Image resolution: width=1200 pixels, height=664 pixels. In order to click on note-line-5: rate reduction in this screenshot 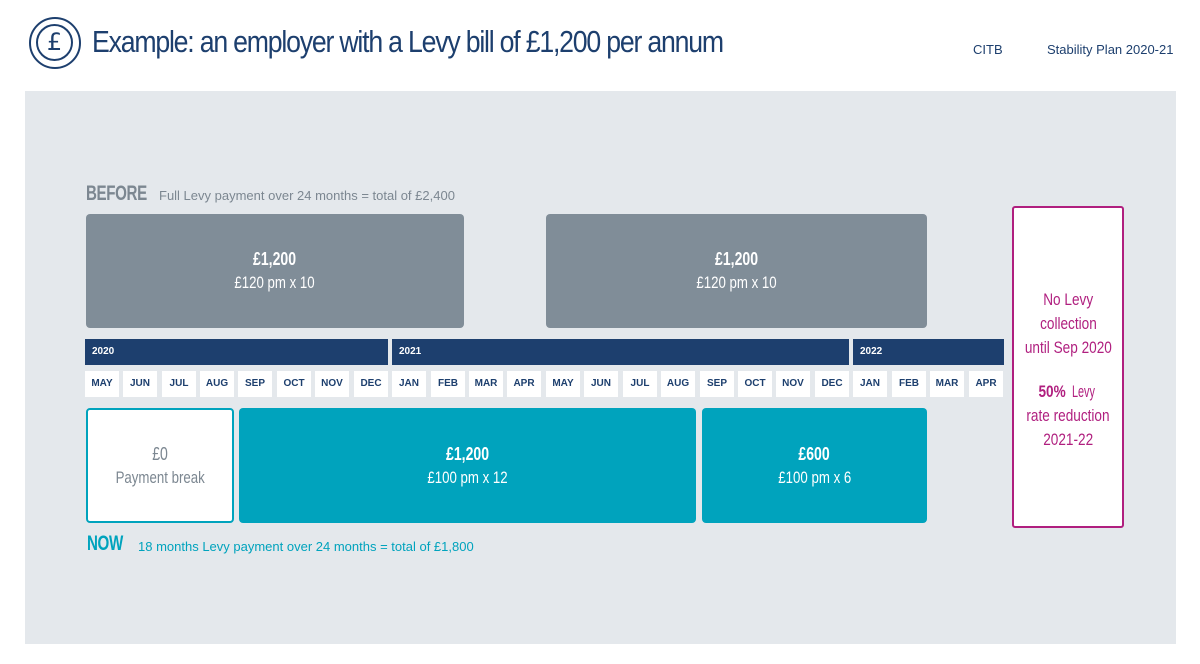, I will do `click(1068, 415)`.